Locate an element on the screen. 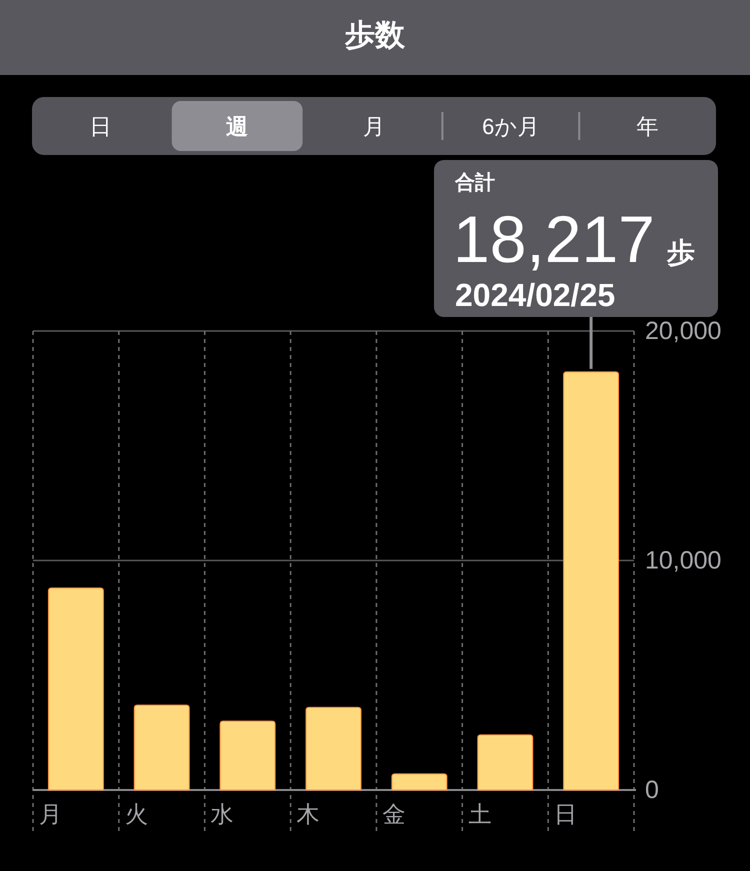  y-tick-label: 10,000 is located at coordinates (683, 560).